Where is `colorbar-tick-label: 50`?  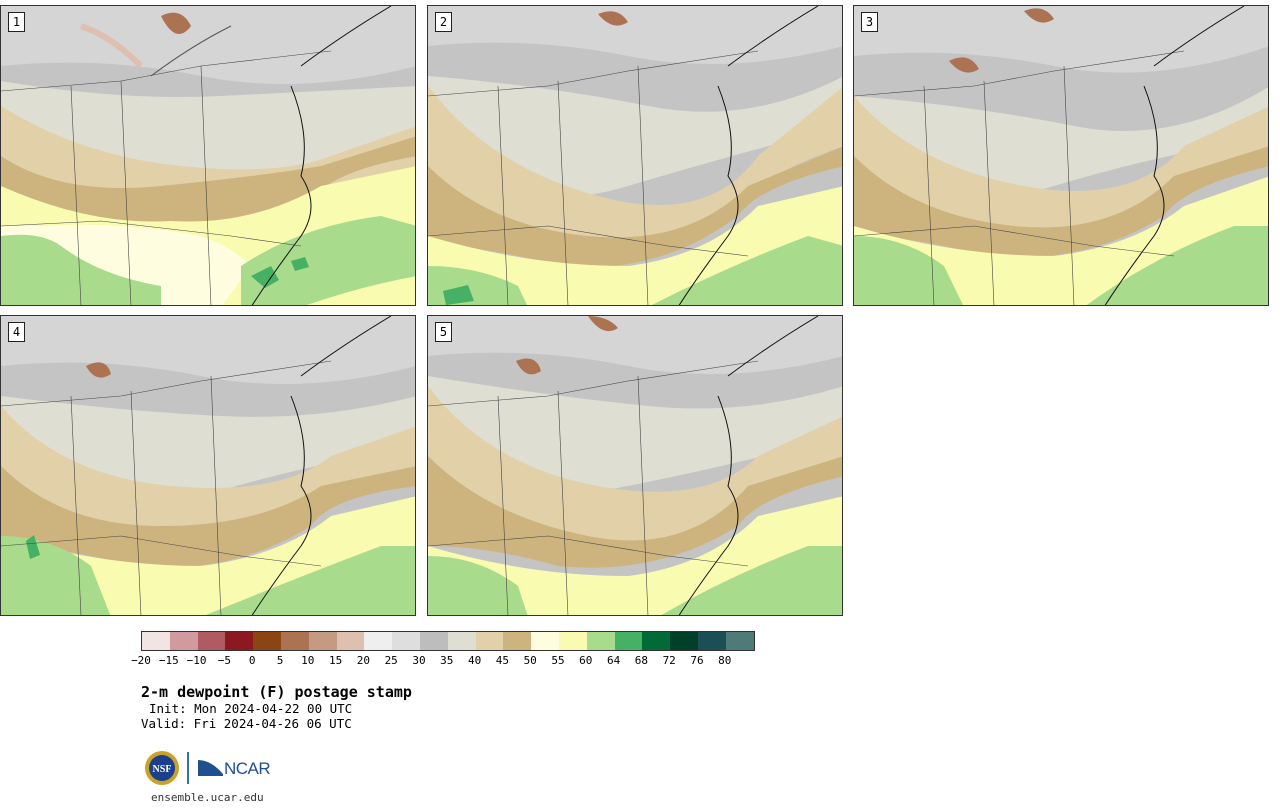
colorbar-tick-label: 50 is located at coordinates (530, 660).